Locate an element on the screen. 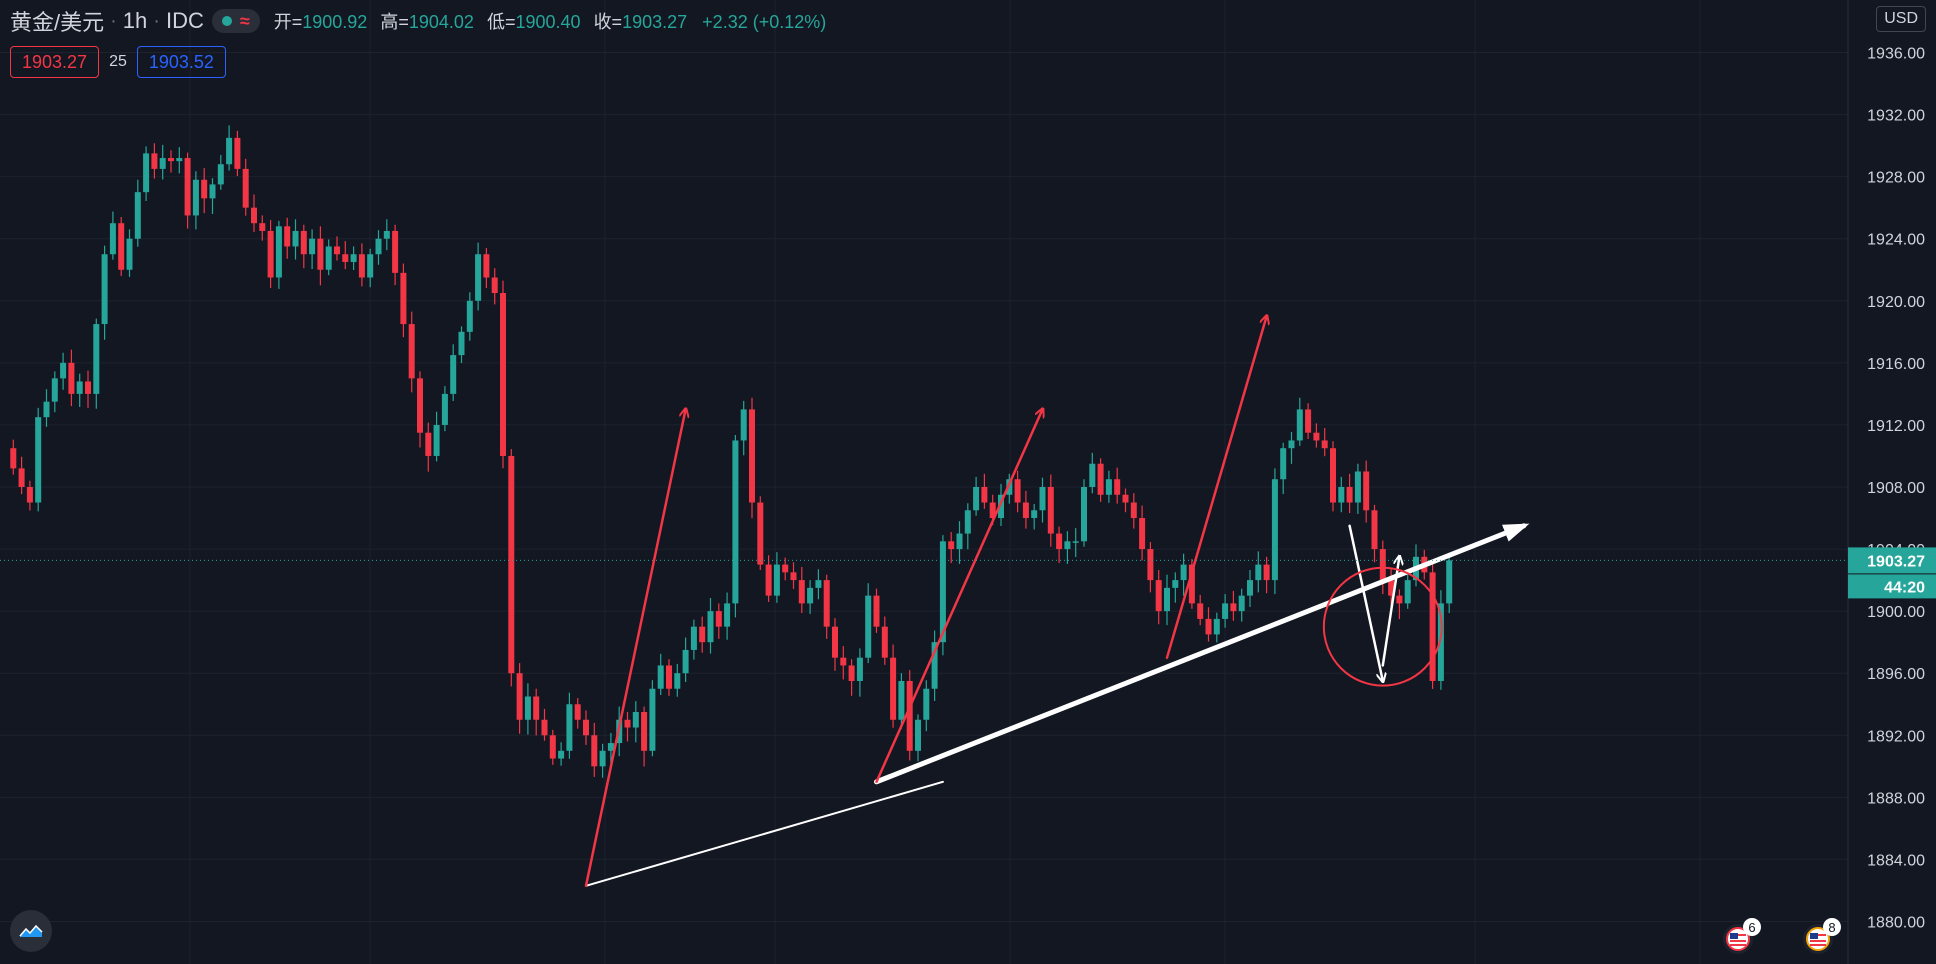 Image resolution: width=1936 pixels, height=964 pixels. sell-button: 1903.27 is located at coordinates (55, 62).